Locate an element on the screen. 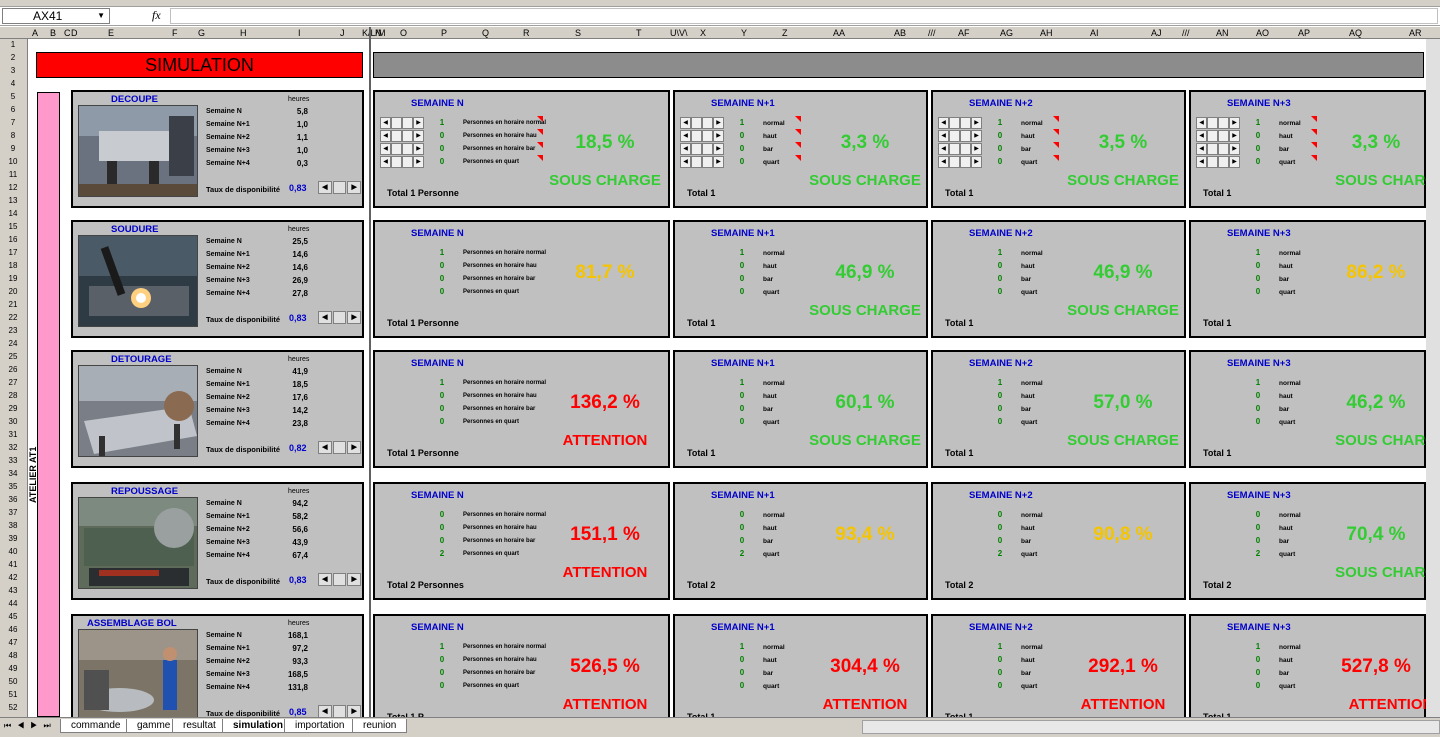 The width and height of the screenshot is (1440, 737). row-header: 50 is located at coordinates (13, 681).